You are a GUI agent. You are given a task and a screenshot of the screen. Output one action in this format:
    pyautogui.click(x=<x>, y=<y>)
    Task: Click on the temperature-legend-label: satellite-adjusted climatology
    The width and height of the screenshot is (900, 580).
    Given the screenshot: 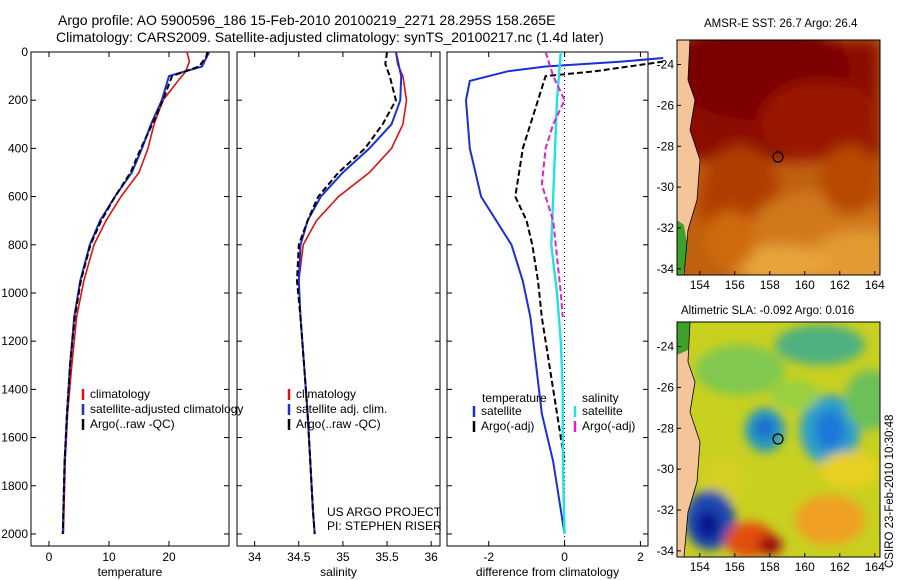 What is the action you would take?
    pyautogui.click(x=166, y=409)
    